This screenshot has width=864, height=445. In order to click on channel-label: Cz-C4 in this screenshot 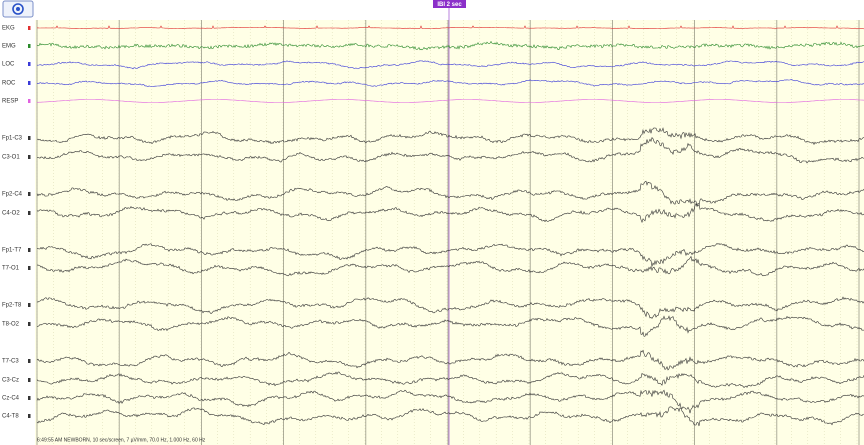, I will do `click(11, 399)`.